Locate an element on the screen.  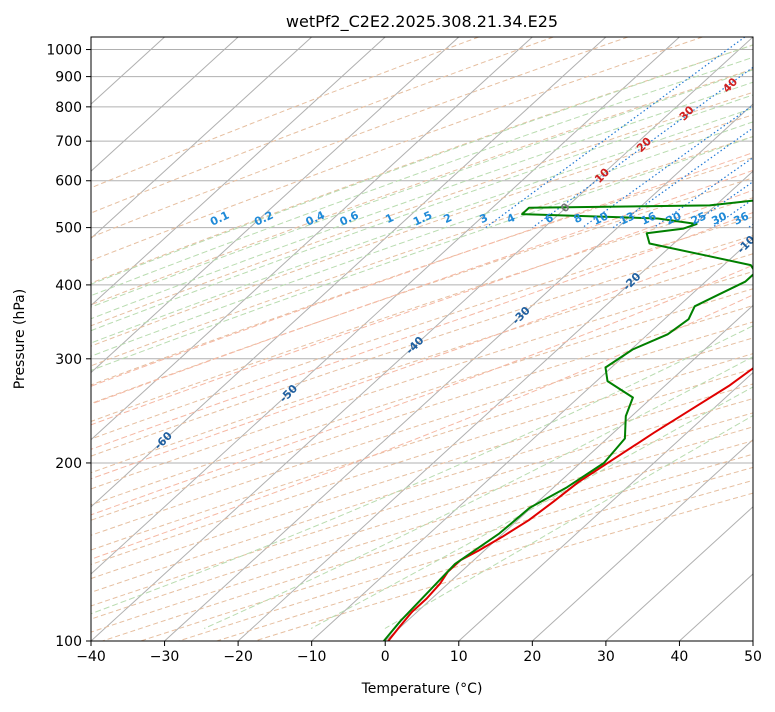
y-tick-label: 400 is located at coordinates (68, 286).